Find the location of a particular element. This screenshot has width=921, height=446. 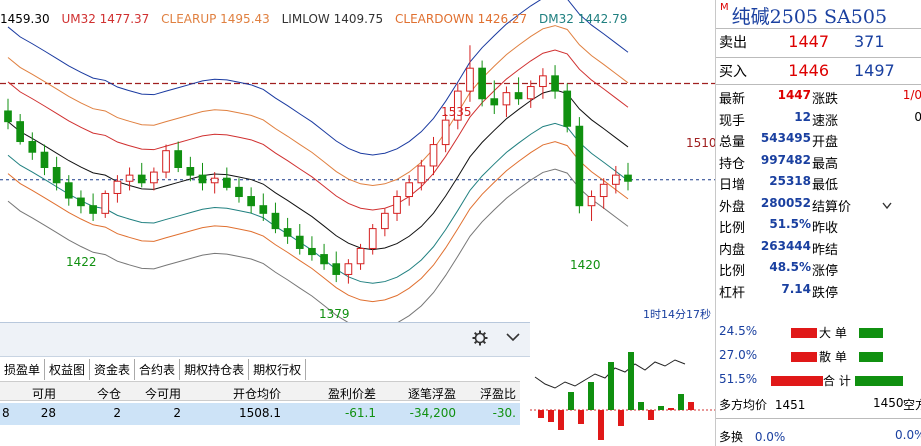

quote-row-label-2: 涨停 is located at coordinates (825, 271).